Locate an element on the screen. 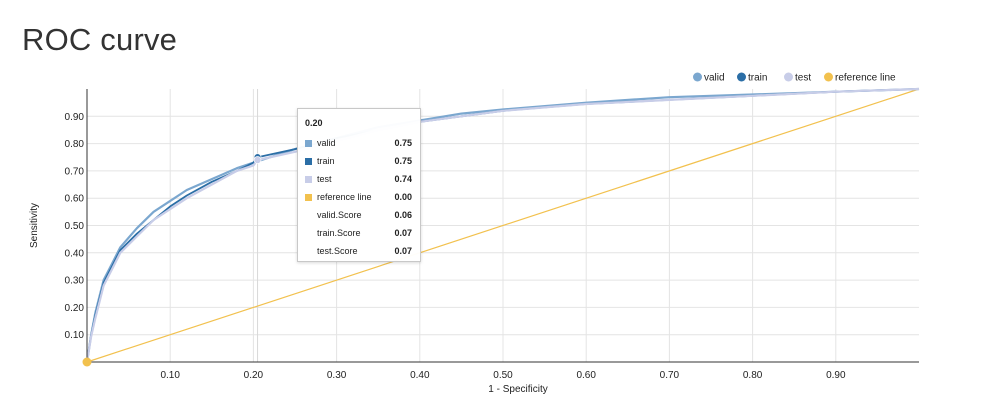 The width and height of the screenshot is (993, 413). tooltip-label: train is located at coordinates (326, 161).